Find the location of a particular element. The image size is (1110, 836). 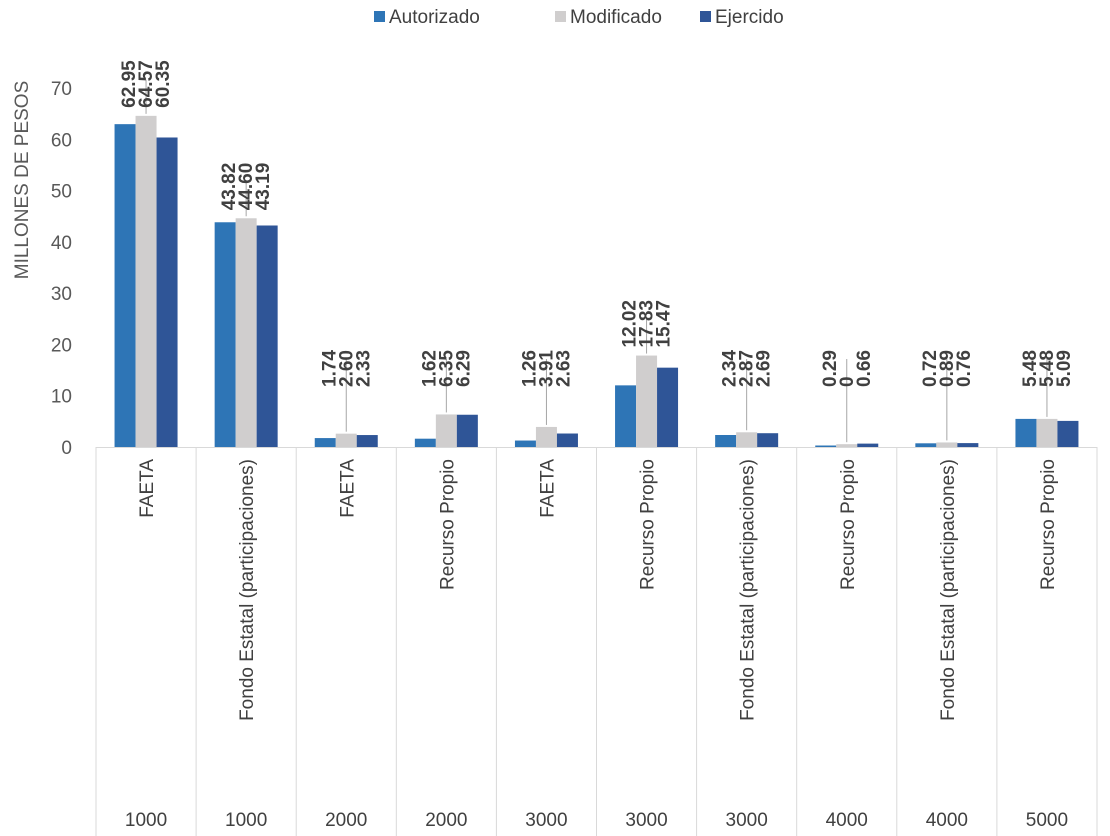

data-label-ejercido-6: 15.47 is located at coordinates (664, 324).